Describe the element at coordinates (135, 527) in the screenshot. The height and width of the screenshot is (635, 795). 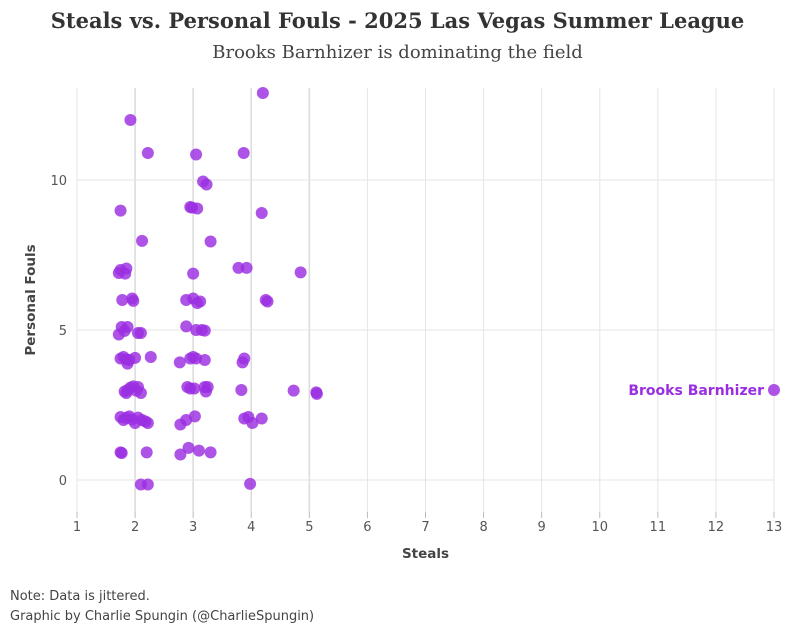
I see `x-tick-label: 2` at that location.